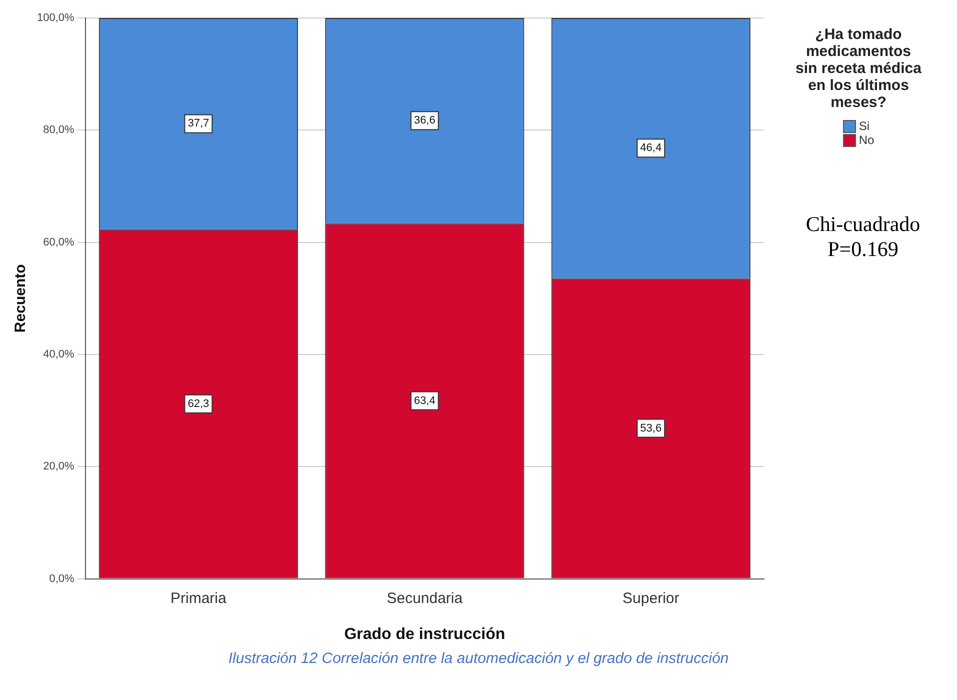  Describe the element at coordinates (21, 298) in the screenshot. I see `y-axis-title: Recuento` at that location.